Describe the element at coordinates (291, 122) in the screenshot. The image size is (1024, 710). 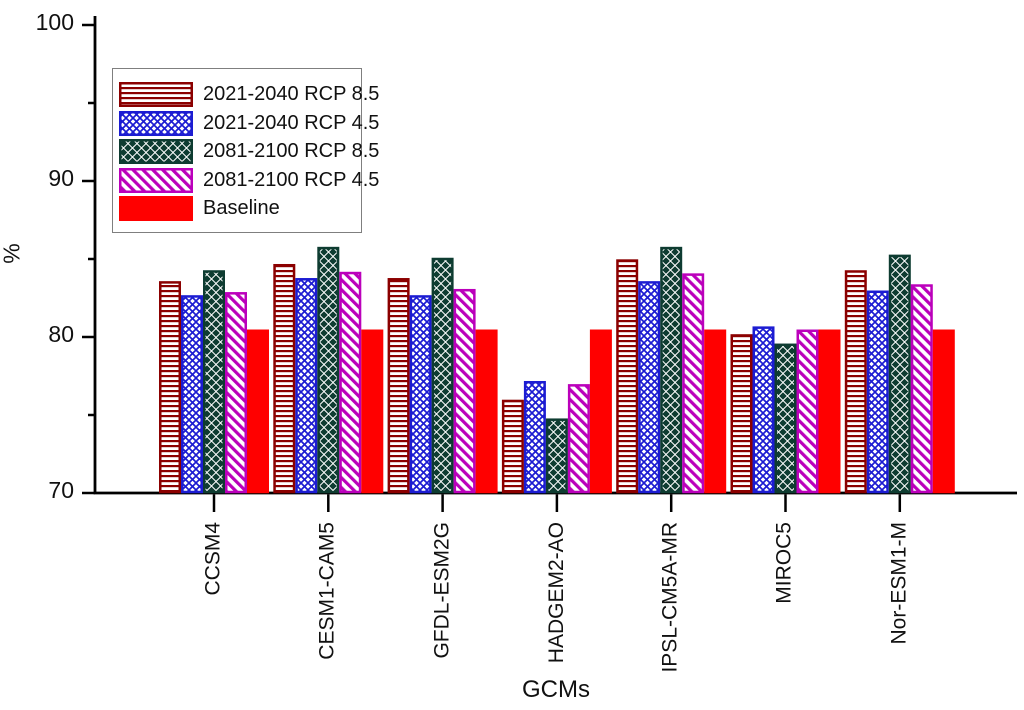
I see `legend-label: 2021-2040 RCP 4.5` at that location.